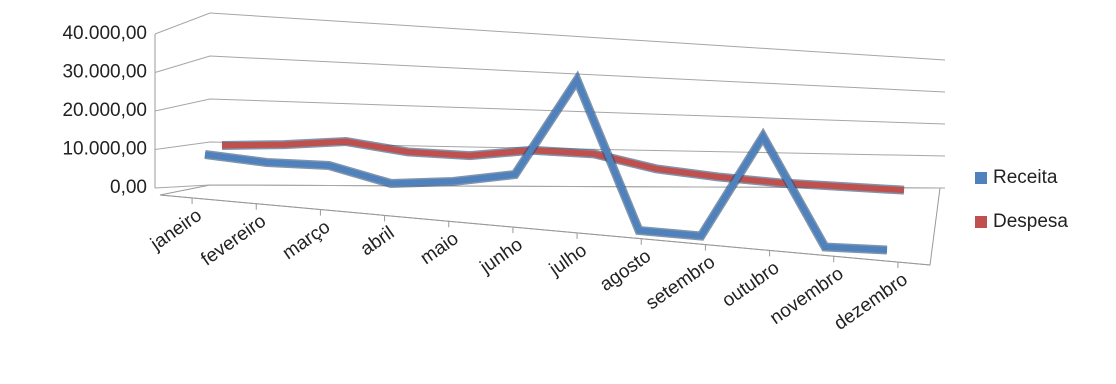 The image size is (1116, 384). Describe the element at coordinates (545, 230) in the screenshot. I see `x-axis` at that location.